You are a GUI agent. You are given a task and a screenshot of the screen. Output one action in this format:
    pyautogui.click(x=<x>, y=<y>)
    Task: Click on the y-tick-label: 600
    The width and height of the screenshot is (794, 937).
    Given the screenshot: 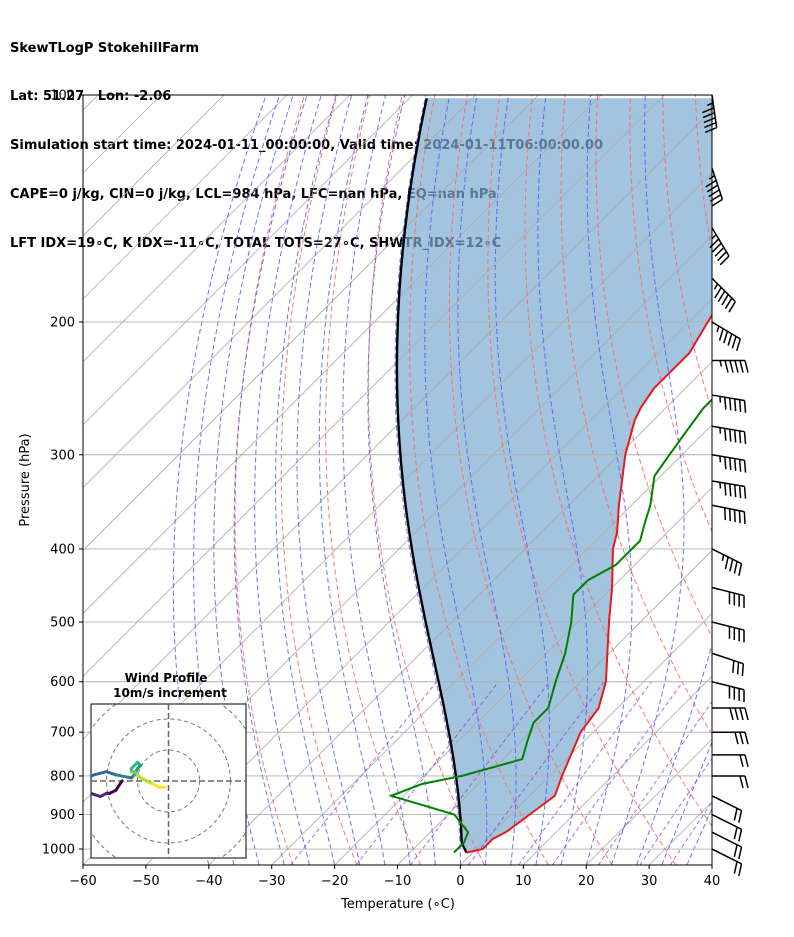 What is the action you would take?
    pyautogui.click(x=62, y=682)
    